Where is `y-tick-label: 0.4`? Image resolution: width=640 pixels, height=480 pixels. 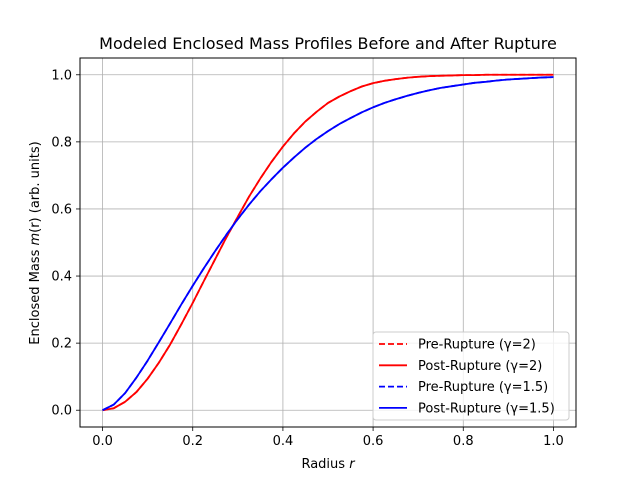 y-tick-label: 0.4 is located at coordinates (61, 277).